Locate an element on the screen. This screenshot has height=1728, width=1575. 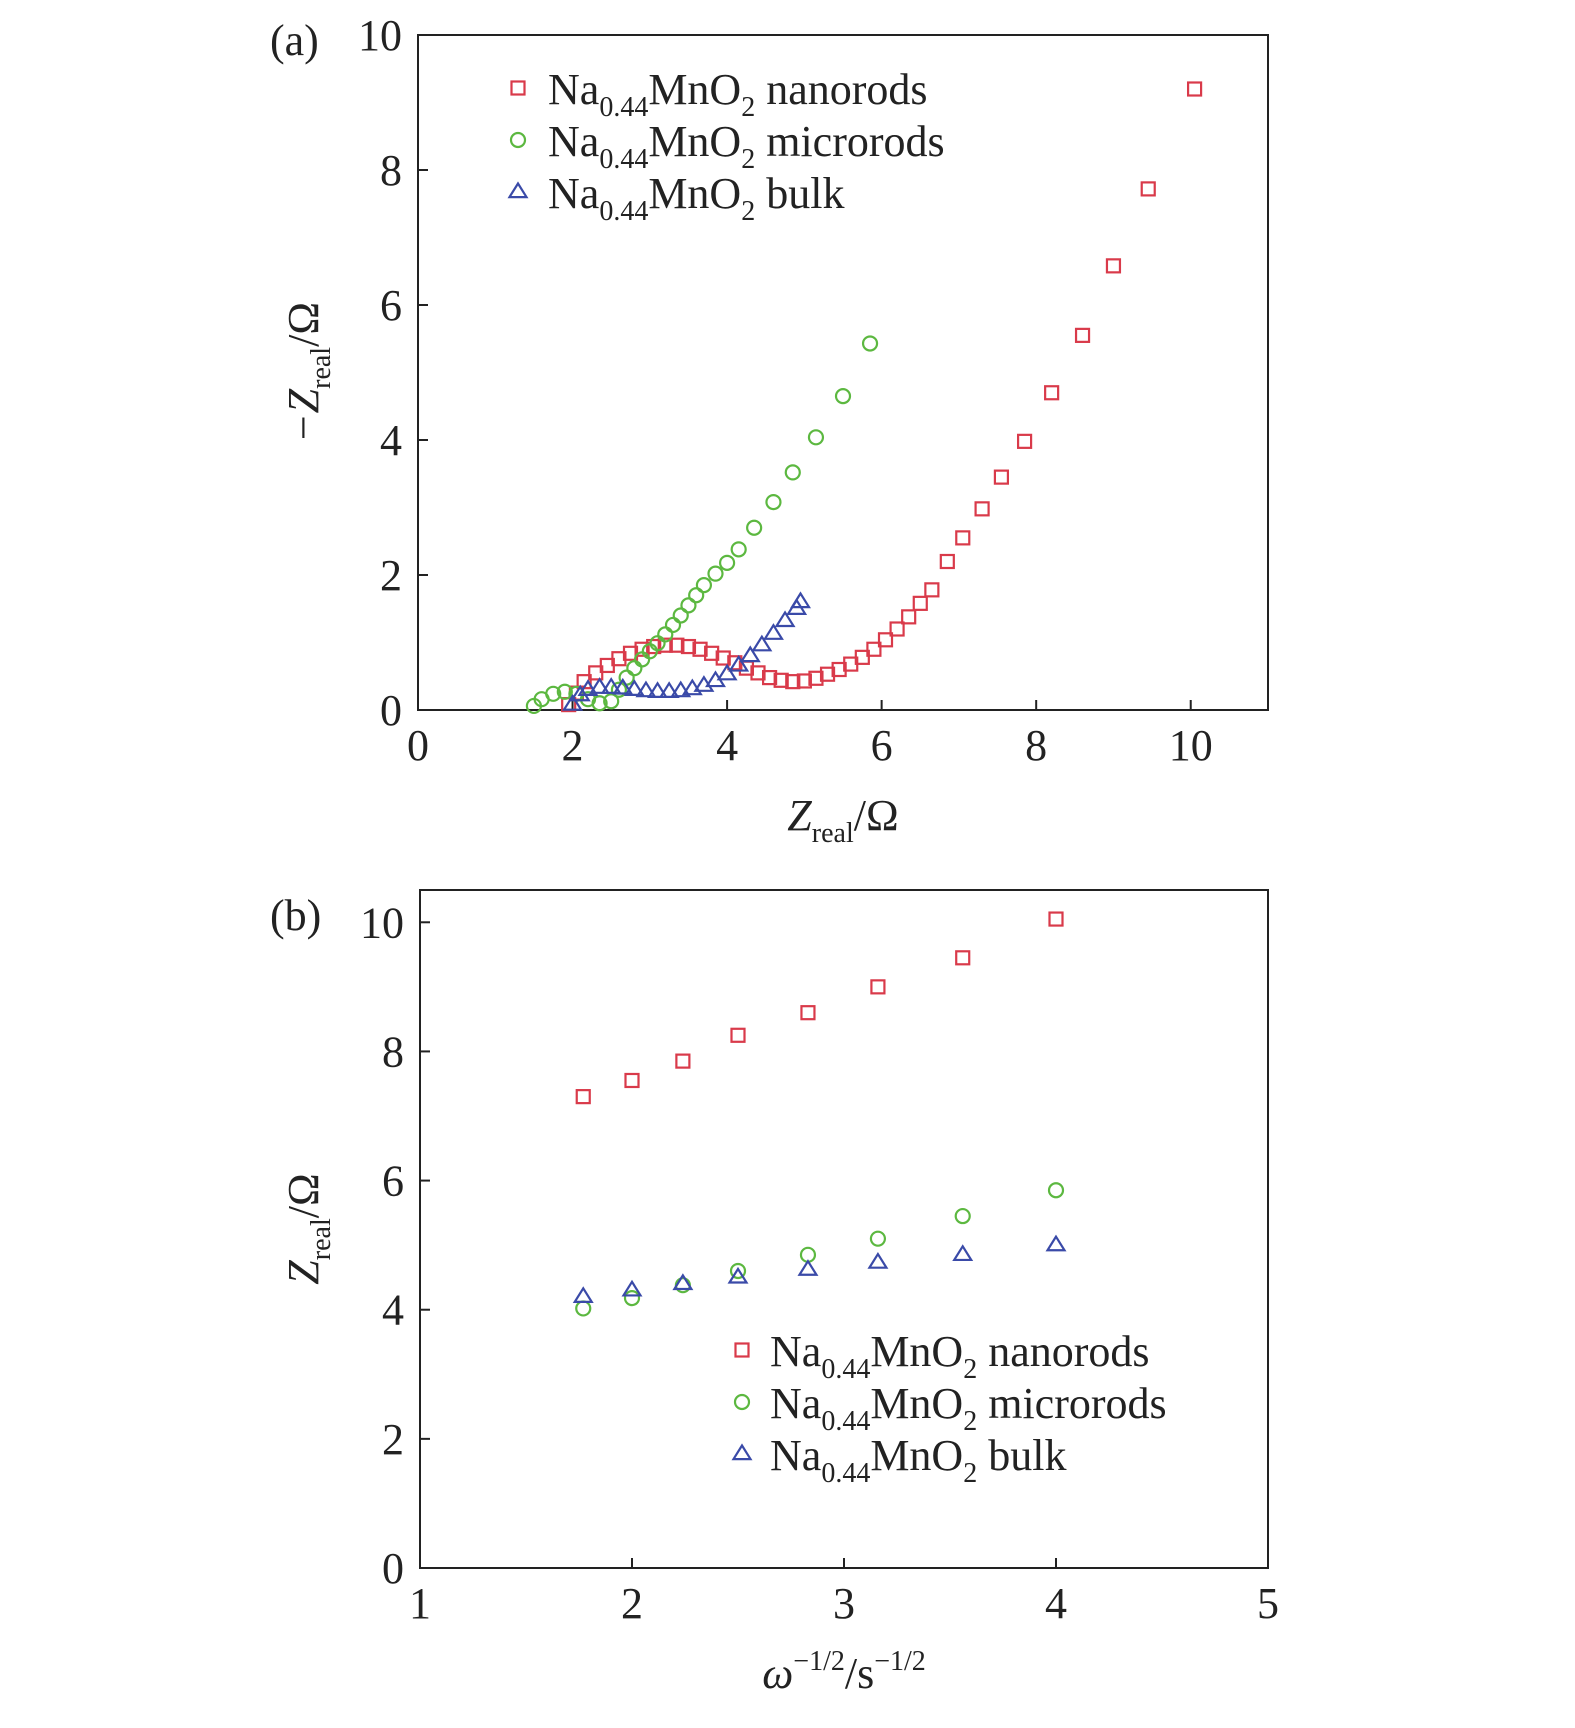
x-tick-label: 8 is located at coordinates (1036, 745).